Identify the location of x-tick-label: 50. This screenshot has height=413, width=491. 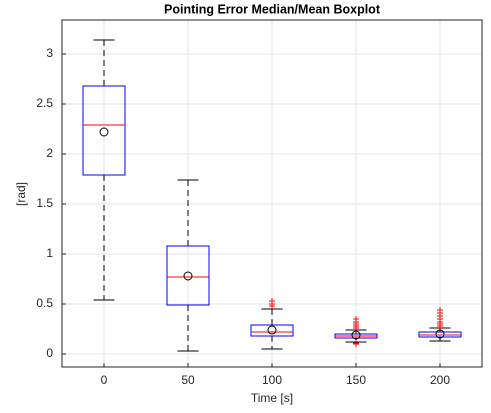
(188, 380).